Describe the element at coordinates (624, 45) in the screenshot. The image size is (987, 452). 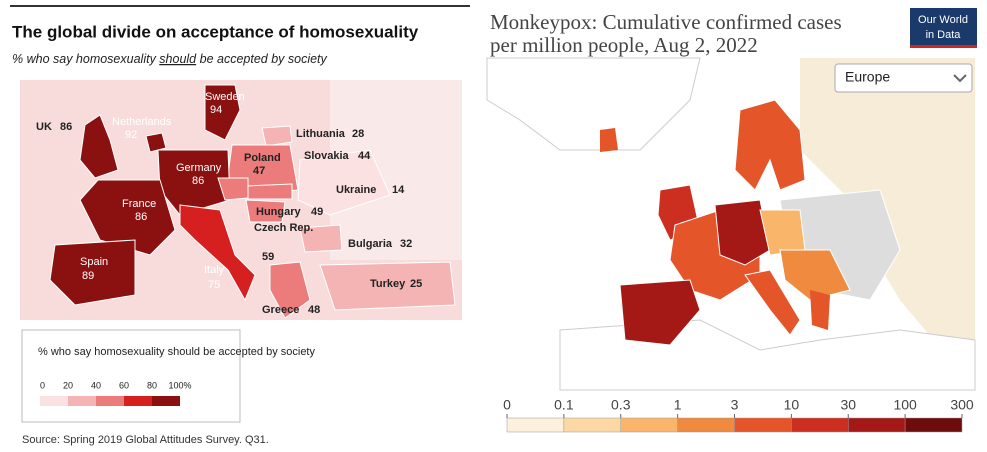
I see `right-title: per million people, Aug 2, 2022` at that location.